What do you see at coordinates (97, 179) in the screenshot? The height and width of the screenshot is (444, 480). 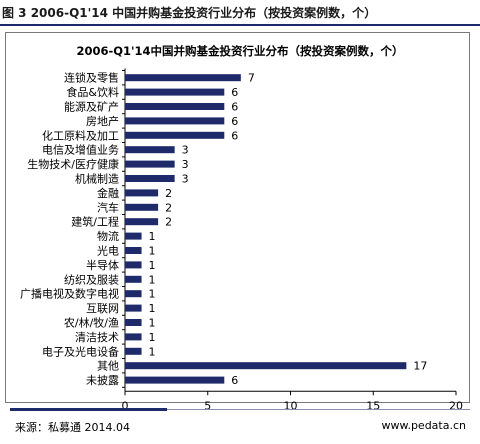 I see `category-label: 机械制造` at bounding box center [97, 179].